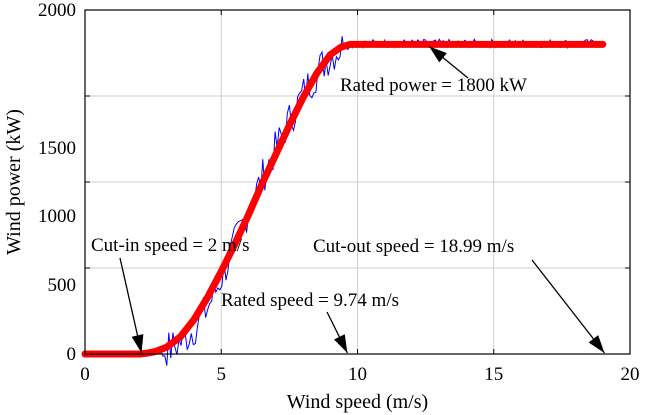  Describe the element at coordinates (57, 10) in the screenshot. I see `y-tick-label: 2000` at that location.